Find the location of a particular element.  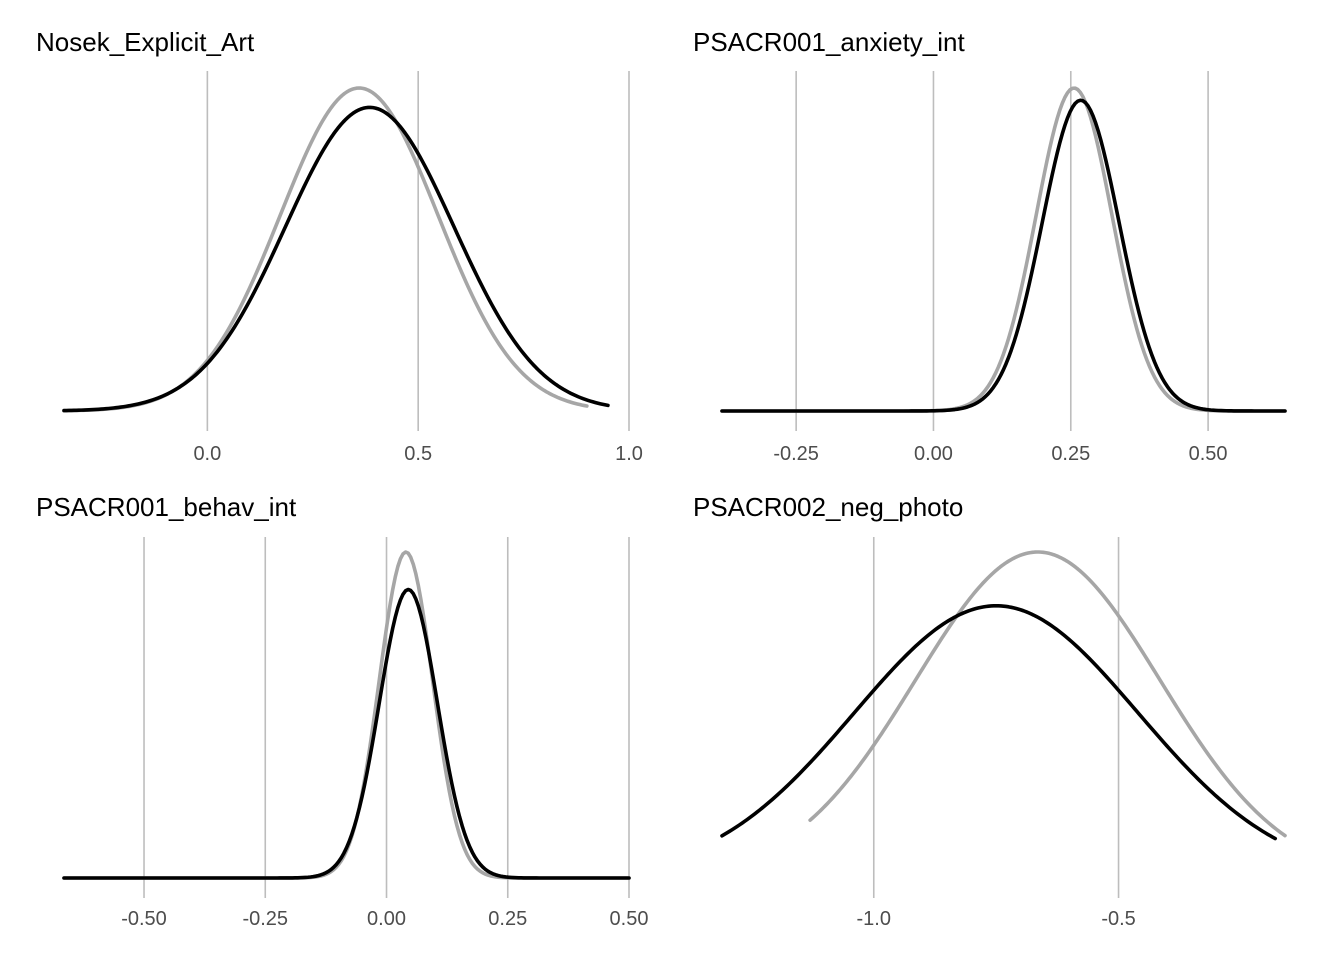

panel-title: PSACR001_behav_int is located at coordinates (166, 507).